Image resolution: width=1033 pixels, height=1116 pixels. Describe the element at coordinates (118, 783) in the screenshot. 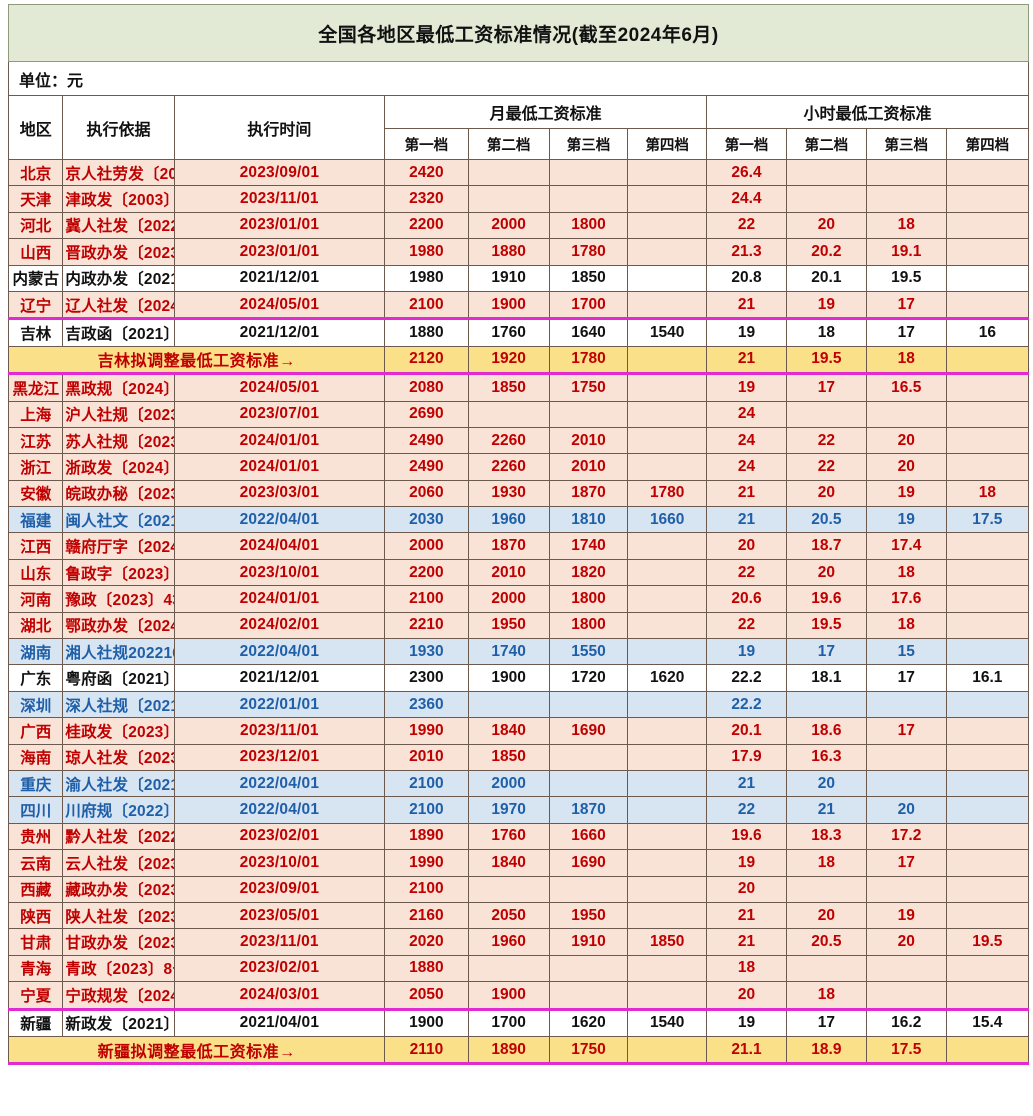

I see `cell-basis: 渝人社发〔2021〕52号` at that location.